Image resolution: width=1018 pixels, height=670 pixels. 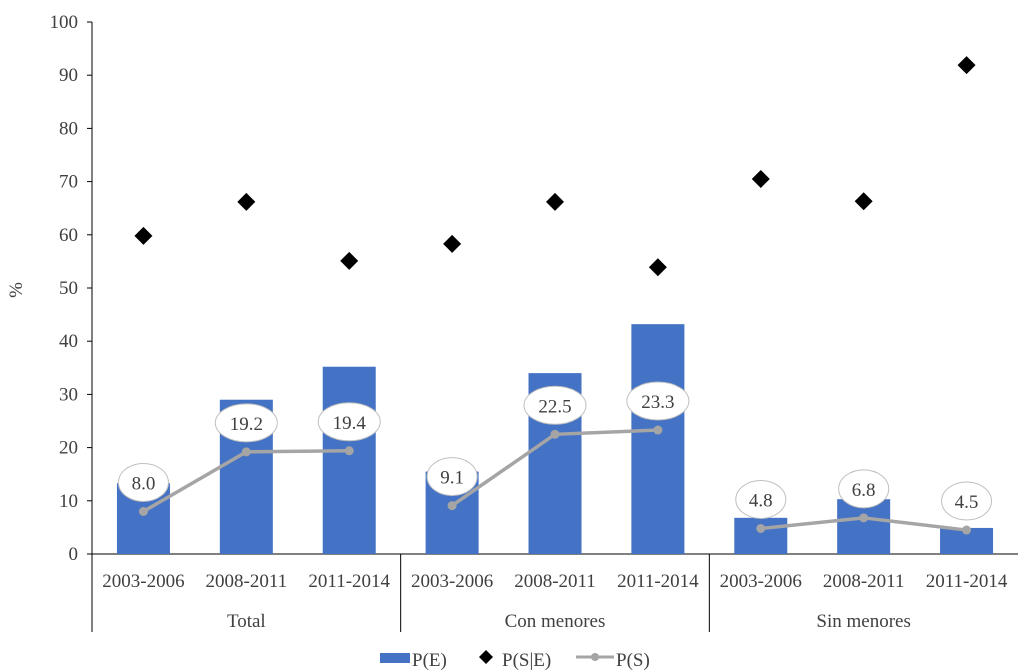 I want to click on x-group-label: Con menores, so click(x=555, y=621).